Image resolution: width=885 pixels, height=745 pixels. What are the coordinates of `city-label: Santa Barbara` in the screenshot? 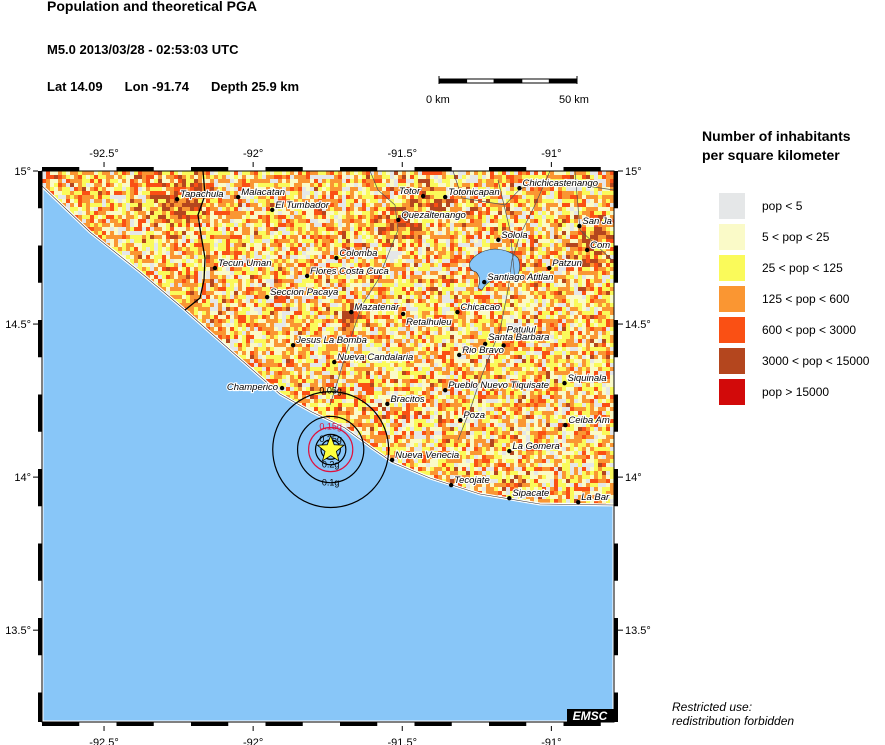 It's located at (518, 337).